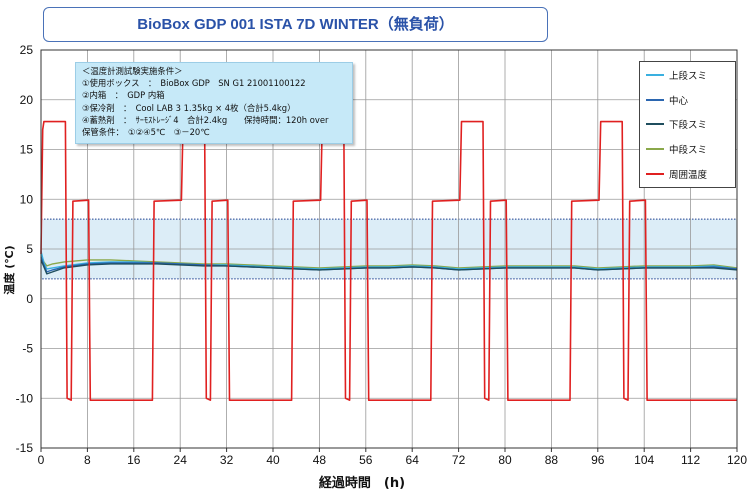 This screenshot has width=750, height=496. I want to click on legend-label: 周囲温度, so click(688, 175).